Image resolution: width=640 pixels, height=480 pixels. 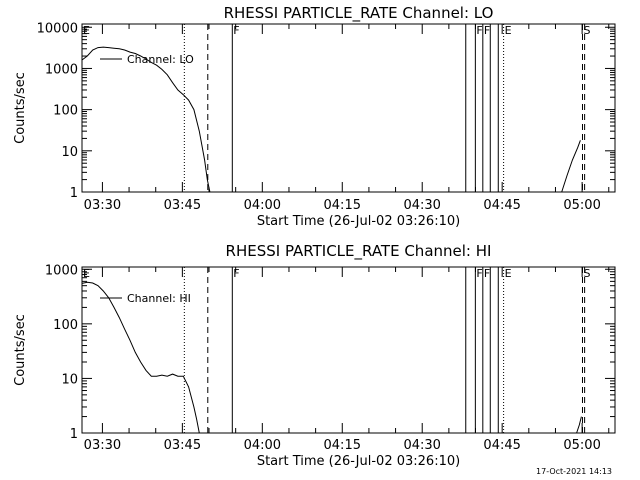 I want to click on legend-label: Channel: LO, so click(x=160, y=59).